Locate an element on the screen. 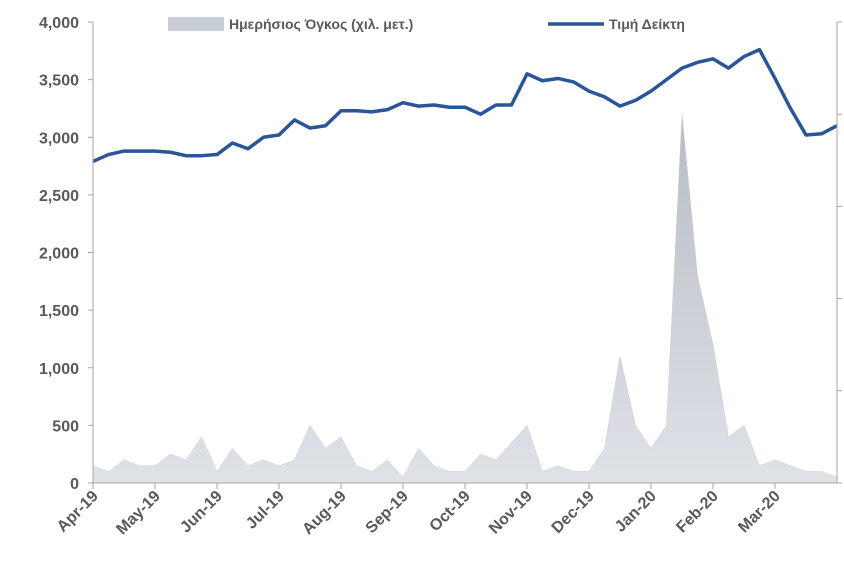 This screenshot has width=844, height=569. y-tick-label: 4,000 is located at coordinates (59, 23).